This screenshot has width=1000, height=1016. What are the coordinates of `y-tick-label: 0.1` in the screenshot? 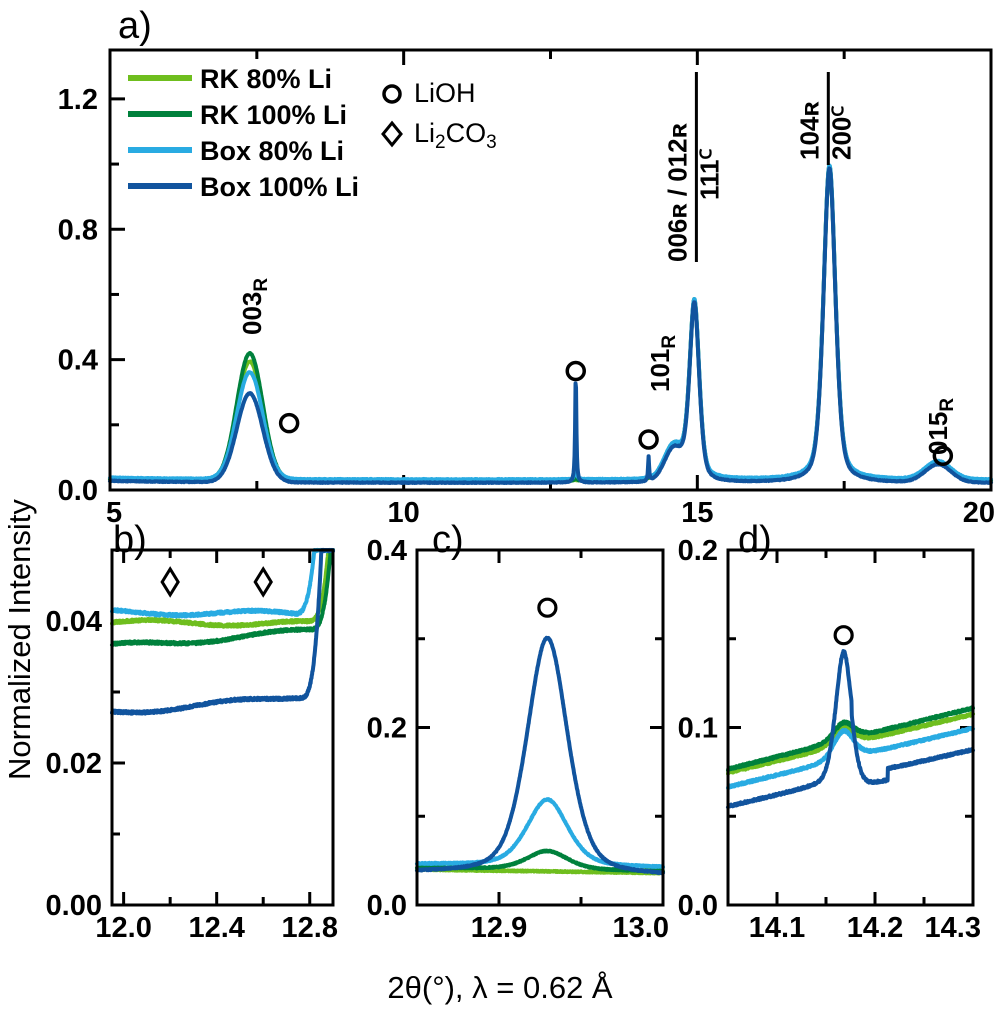 It's located at (698, 729).